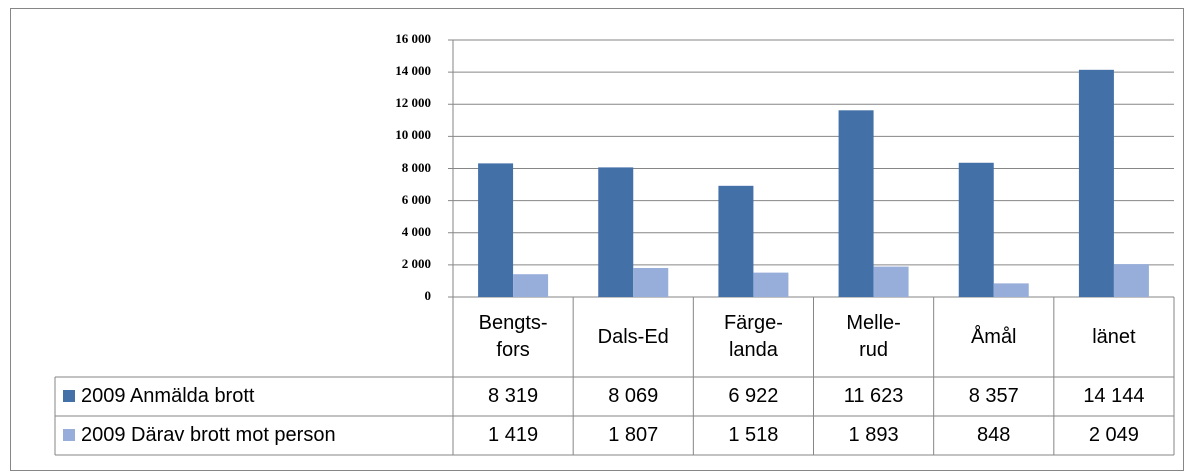 The image size is (1194, 472). I want to click on x-tick-label: Bengts- fors, so click(513, 336).